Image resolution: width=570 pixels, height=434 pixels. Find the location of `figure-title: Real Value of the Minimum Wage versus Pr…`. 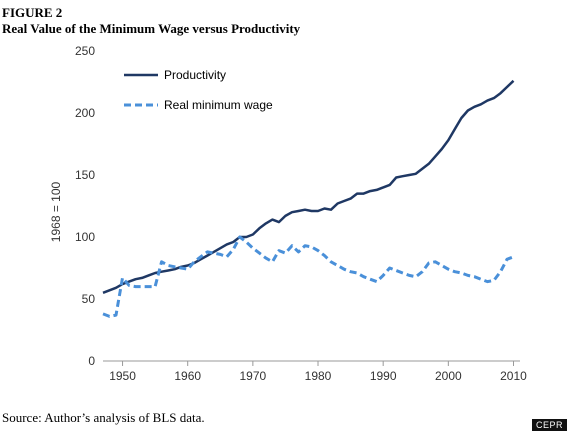

figure-title: Real Value of the Minimum Wage versus Pr… is located at coordinates (151, 28).